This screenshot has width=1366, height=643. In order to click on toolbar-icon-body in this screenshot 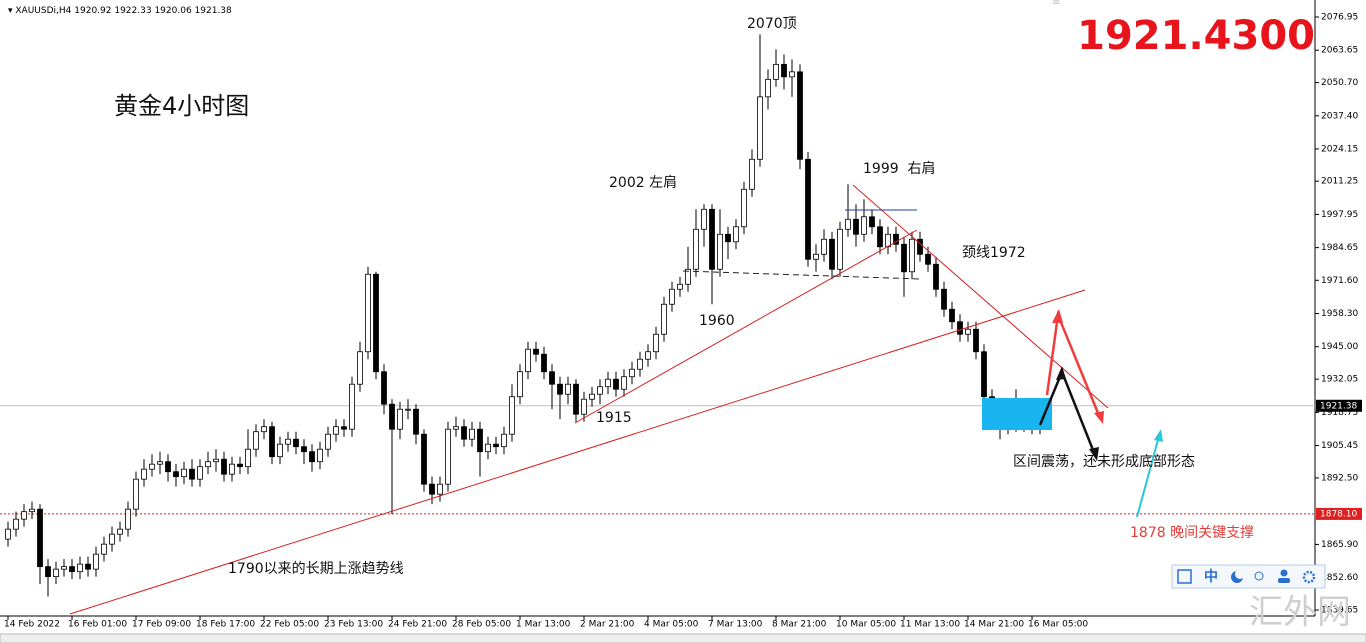, I will do `click(1284, 580)`.